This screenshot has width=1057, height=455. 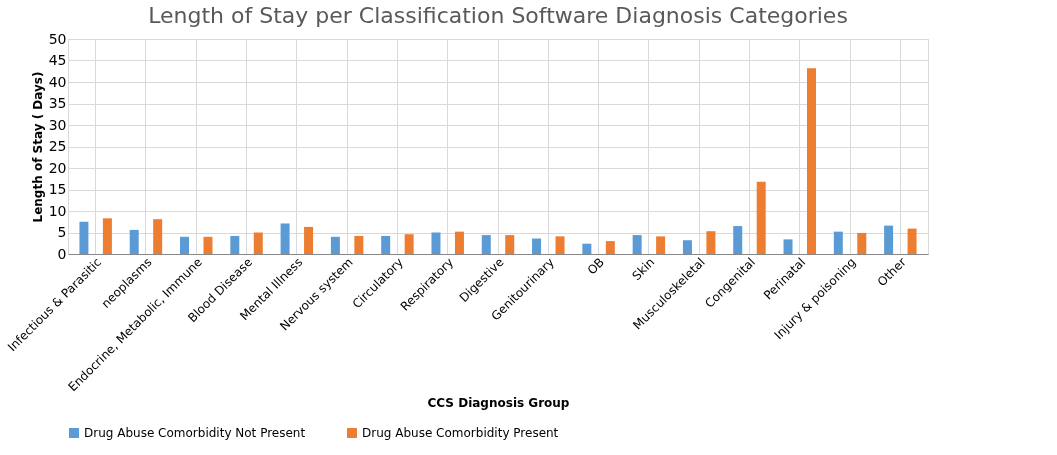 I want to click on x-axis-title: CCS Diagnosis Group, so click(x=498, y=402).